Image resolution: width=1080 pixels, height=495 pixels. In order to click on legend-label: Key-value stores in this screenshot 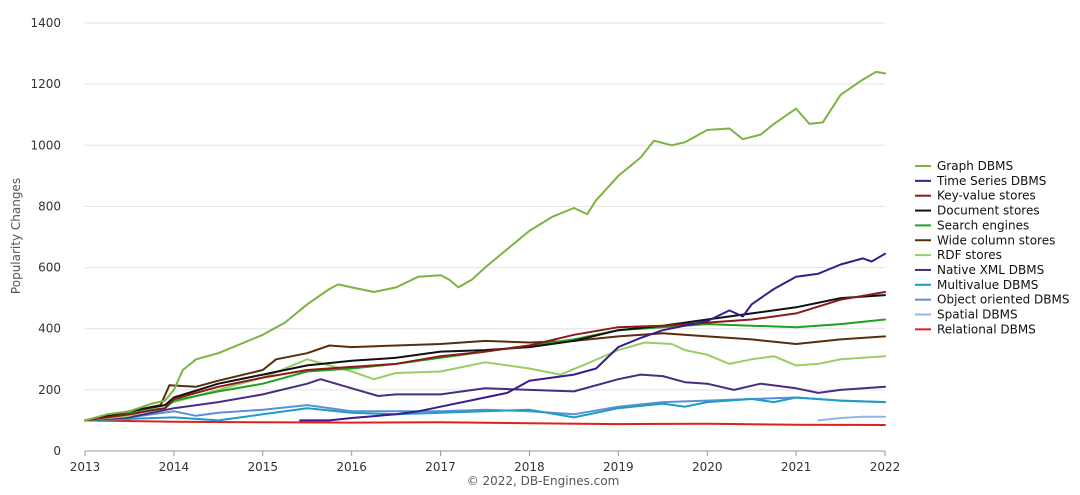, I will do `click(986, 196)`.